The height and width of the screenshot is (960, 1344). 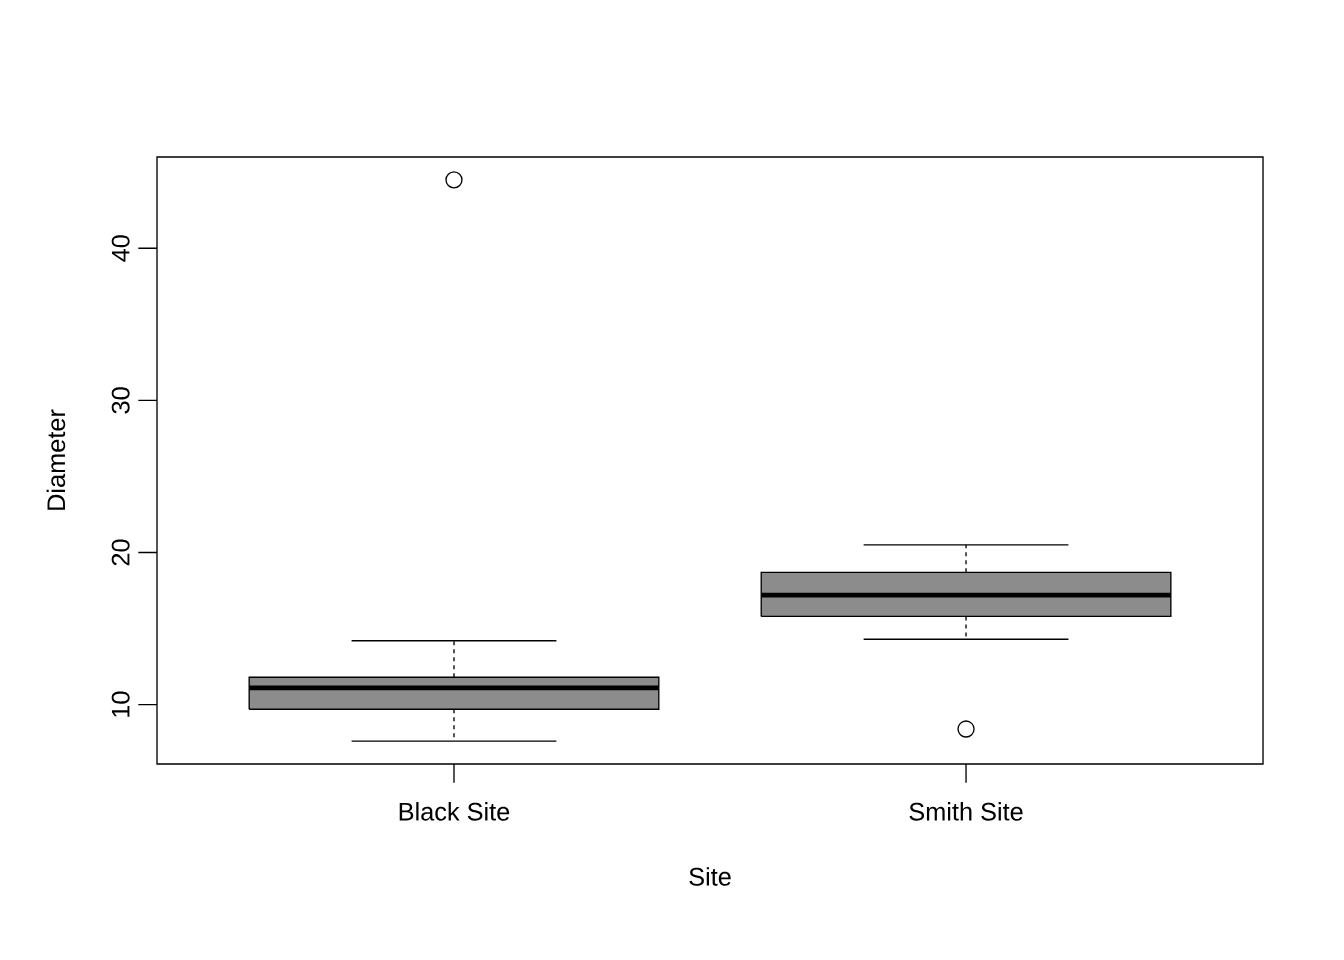 What do you see at coordinates (454, 811) in the screenshot?
I see `x-tick-label: Black Site` at bounding box center [454, 811].